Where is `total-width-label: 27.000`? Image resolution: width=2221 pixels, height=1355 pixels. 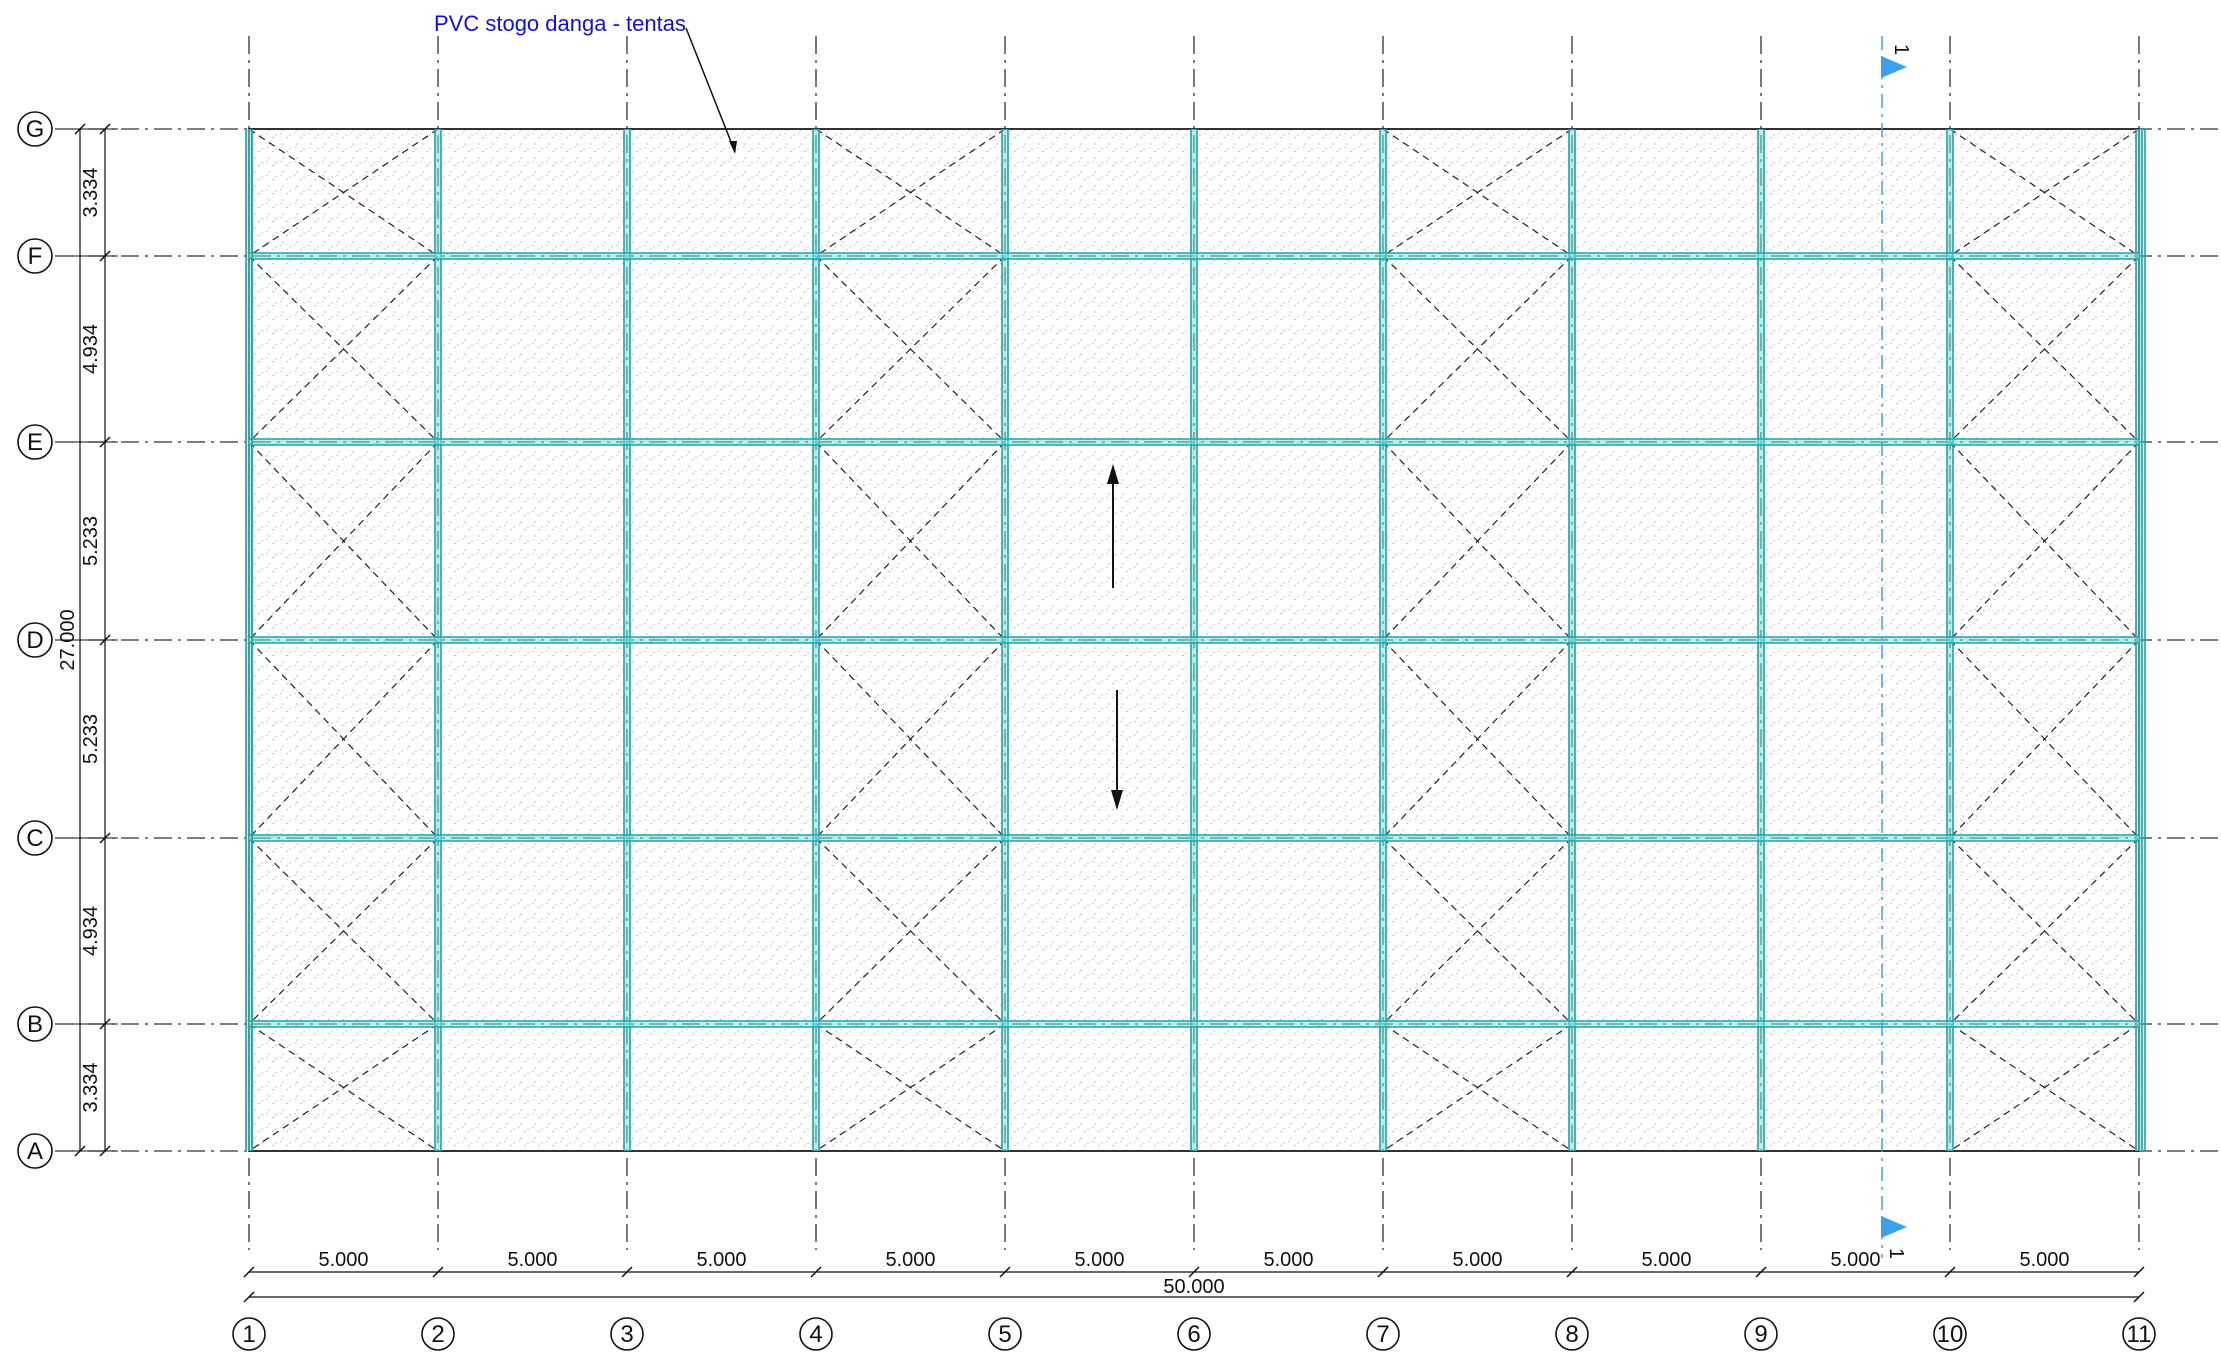
total-width-label: 27.000 is located at coordinates (68, 639).